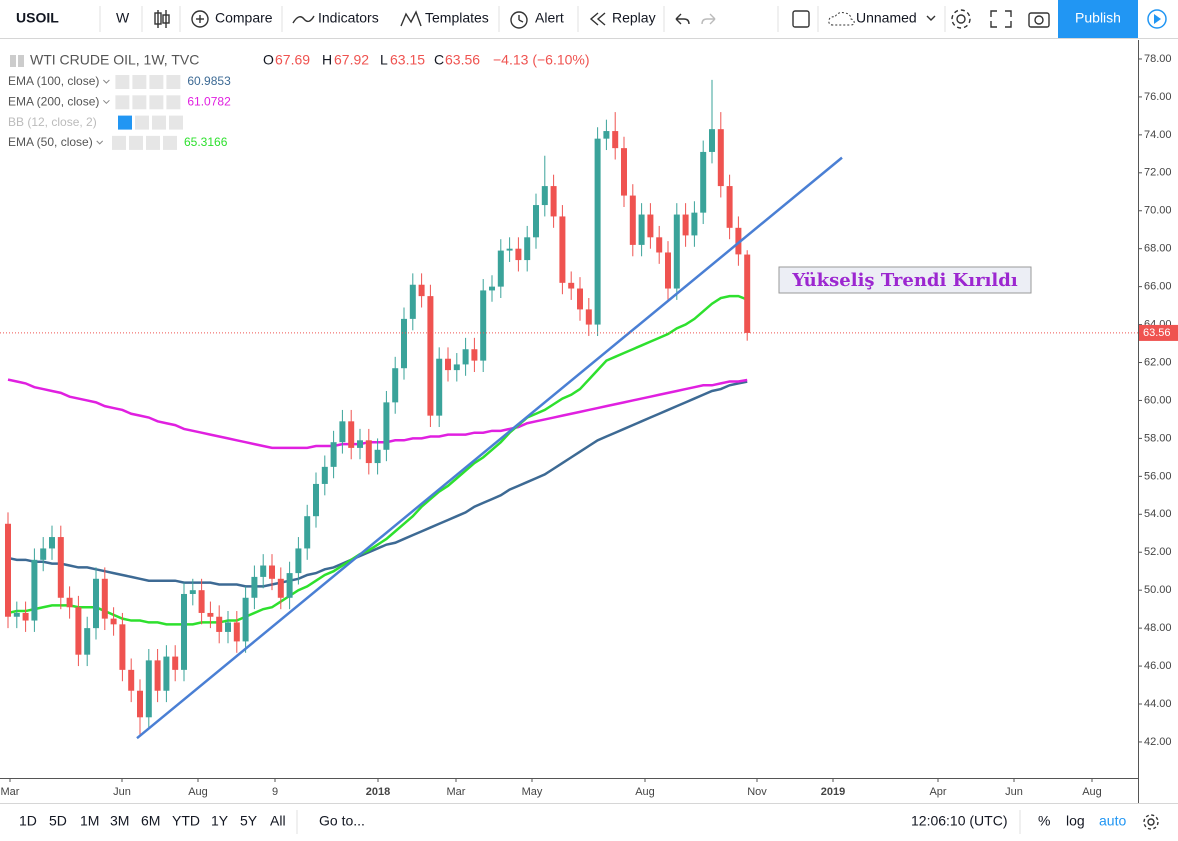  I want to click on publish-button, so click(1098, 19).